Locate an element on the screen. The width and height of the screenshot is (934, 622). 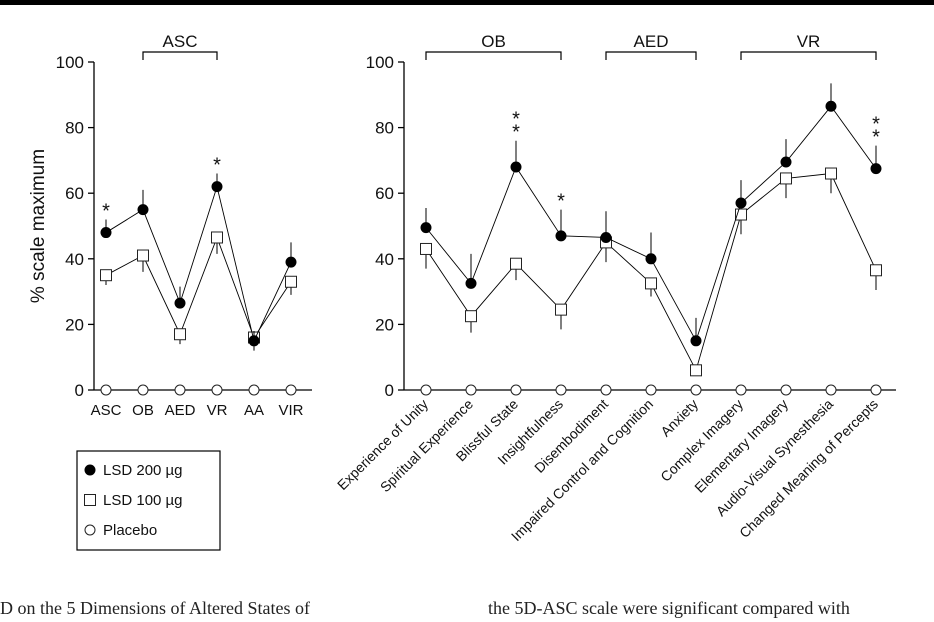
panel2-bracket-label-vr: VR is located at coordinates (809, 41).